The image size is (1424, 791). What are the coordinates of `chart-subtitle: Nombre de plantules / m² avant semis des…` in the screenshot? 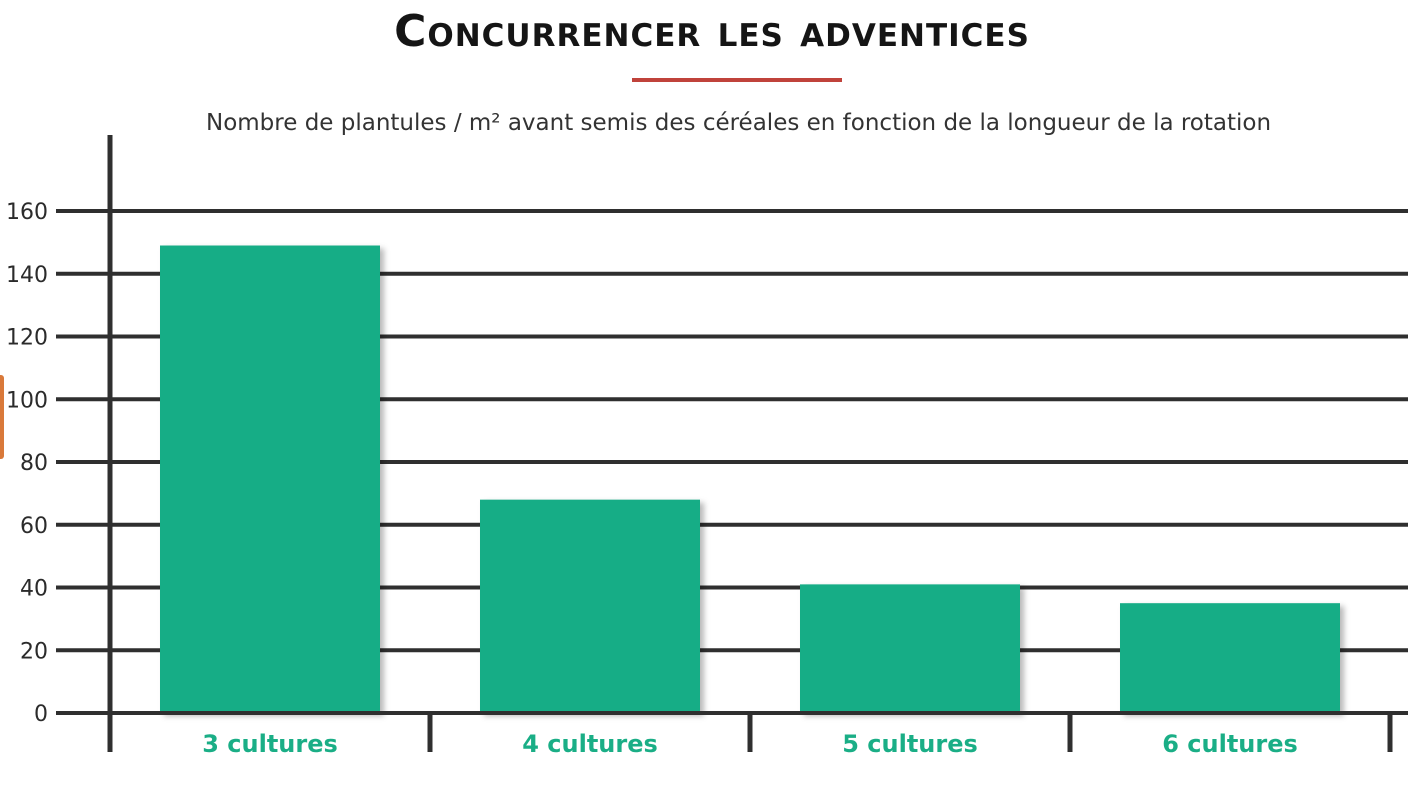 It's located at (739, 123).